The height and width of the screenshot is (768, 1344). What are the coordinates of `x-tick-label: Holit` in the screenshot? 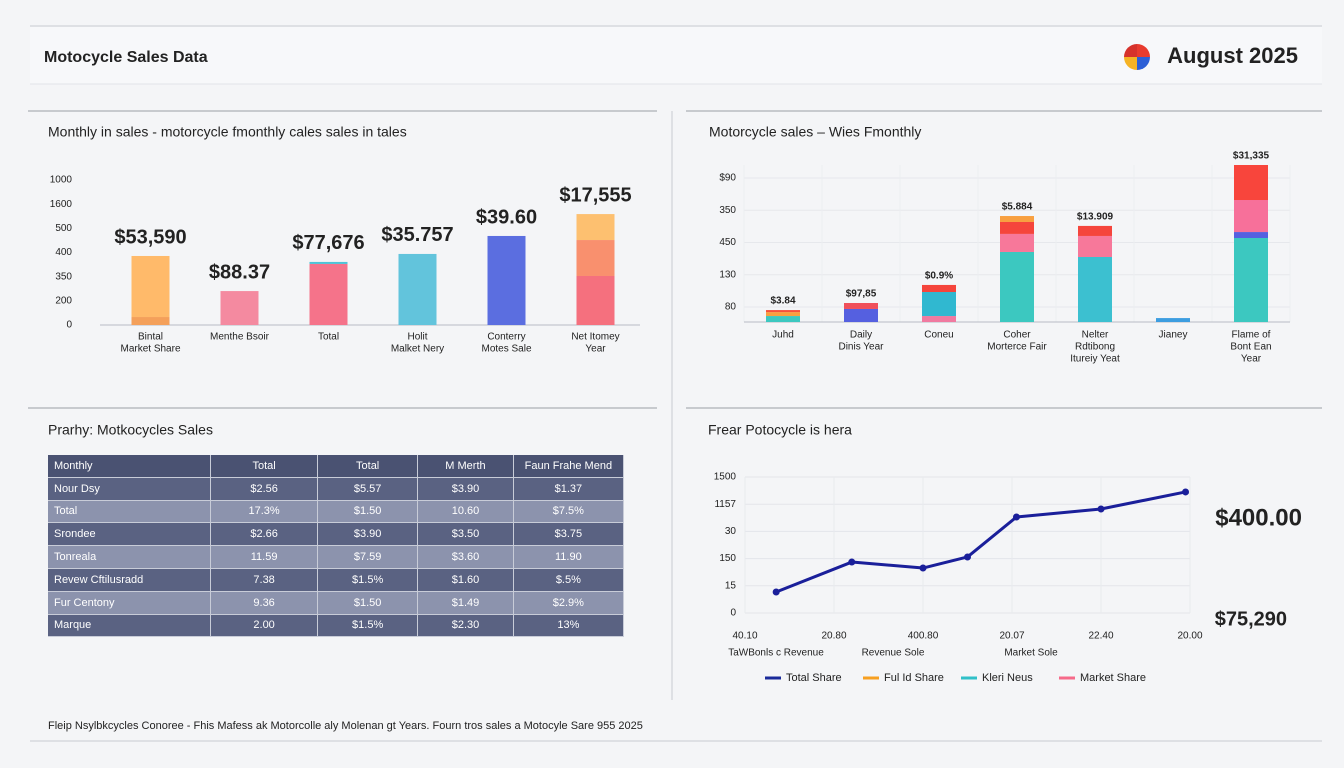 It's located at (417, 337).